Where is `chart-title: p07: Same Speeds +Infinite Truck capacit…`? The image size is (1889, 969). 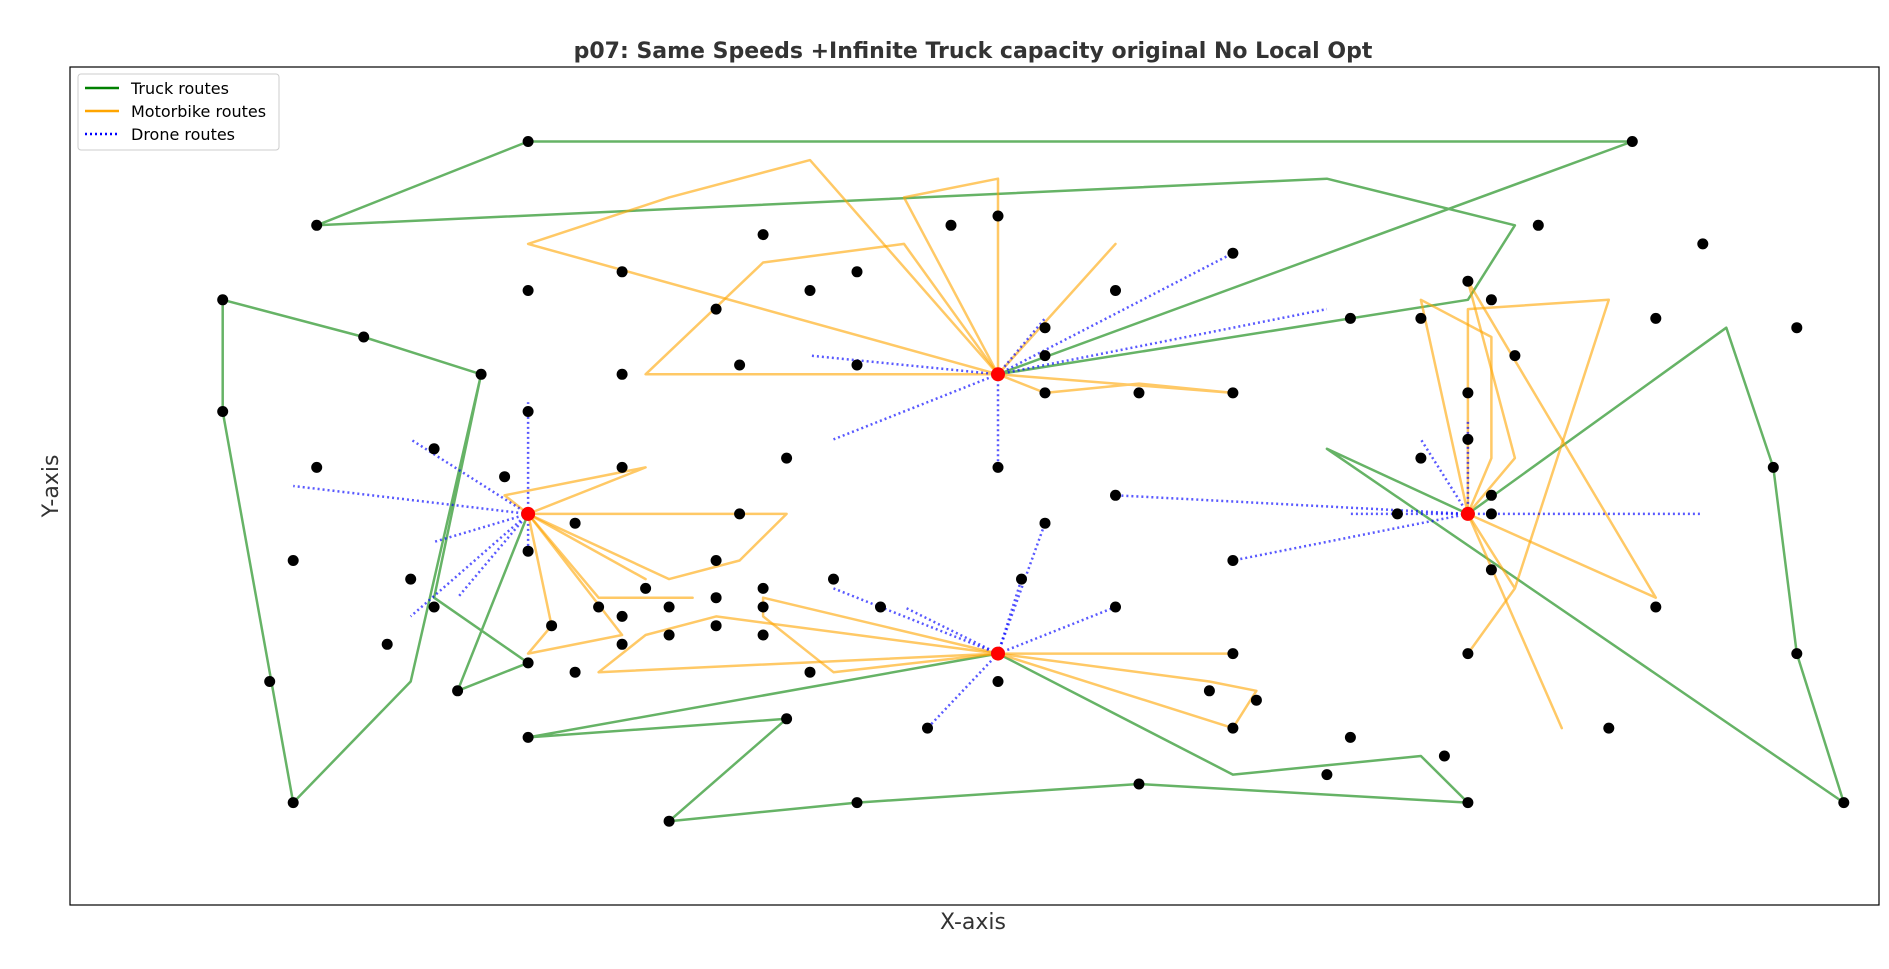 chart-title: p07: Same Speeds +Infinite Truck capacit… is located at coordinates (973, 51).